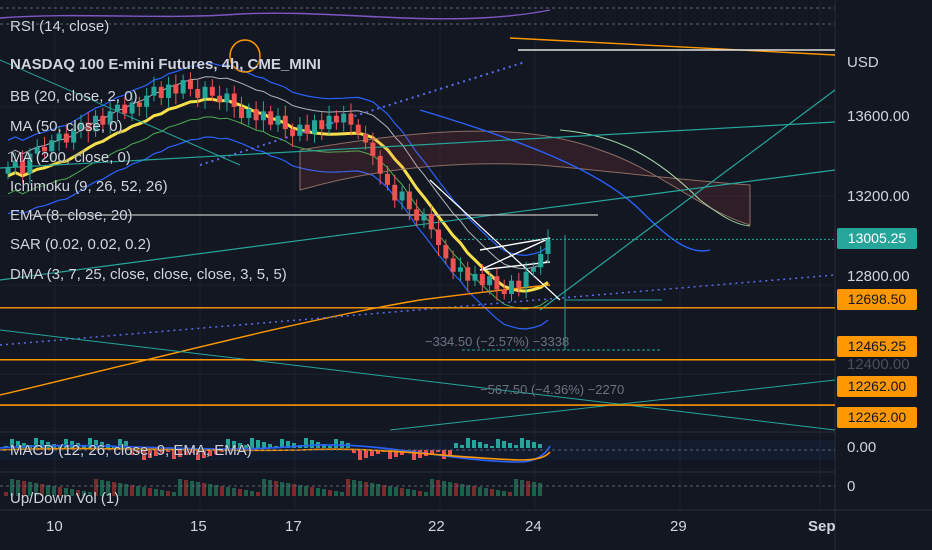 The image size is (932, 550). I want to click on indicator-label: RSI (14, close), so click(60, 26).